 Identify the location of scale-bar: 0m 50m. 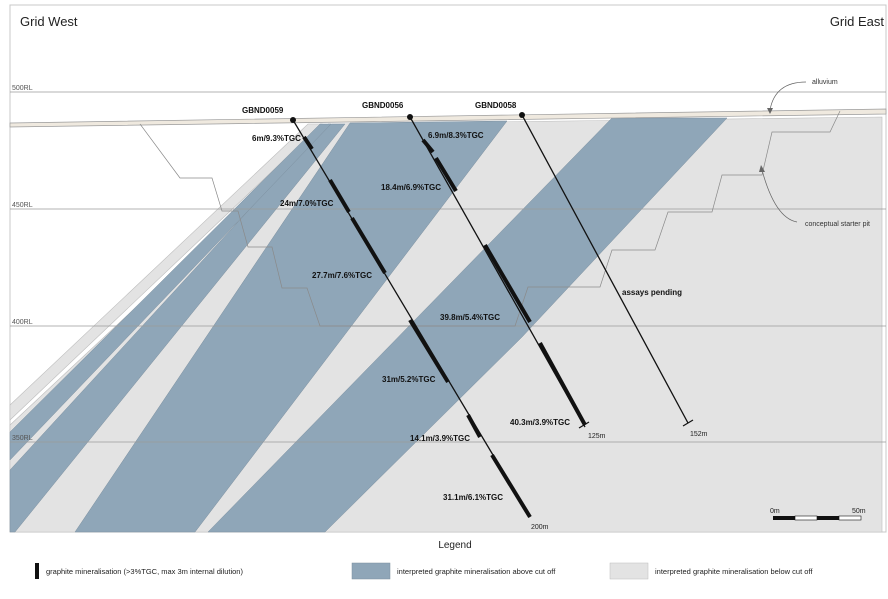
(818, 514).